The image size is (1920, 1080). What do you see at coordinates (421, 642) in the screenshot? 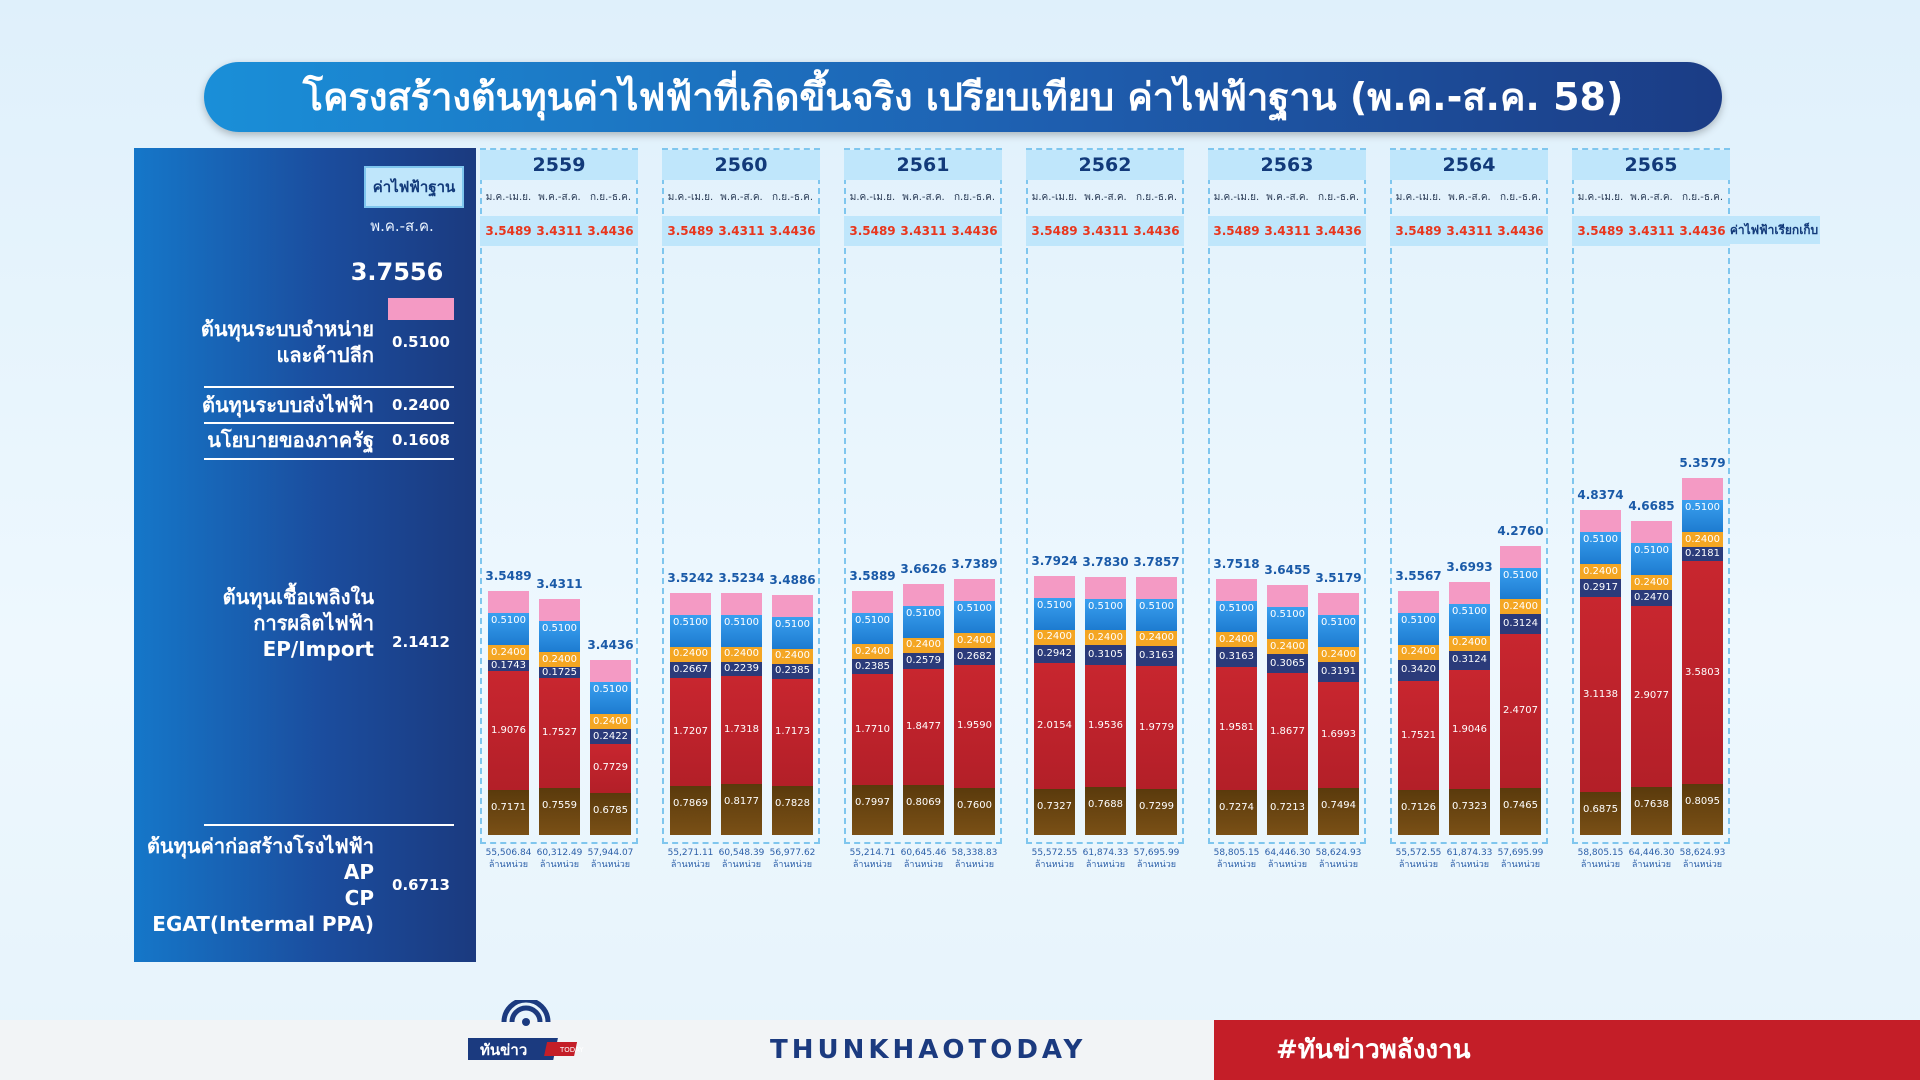
I see `base-fuel-value: 2.1412` at bounding box center [421, 642].